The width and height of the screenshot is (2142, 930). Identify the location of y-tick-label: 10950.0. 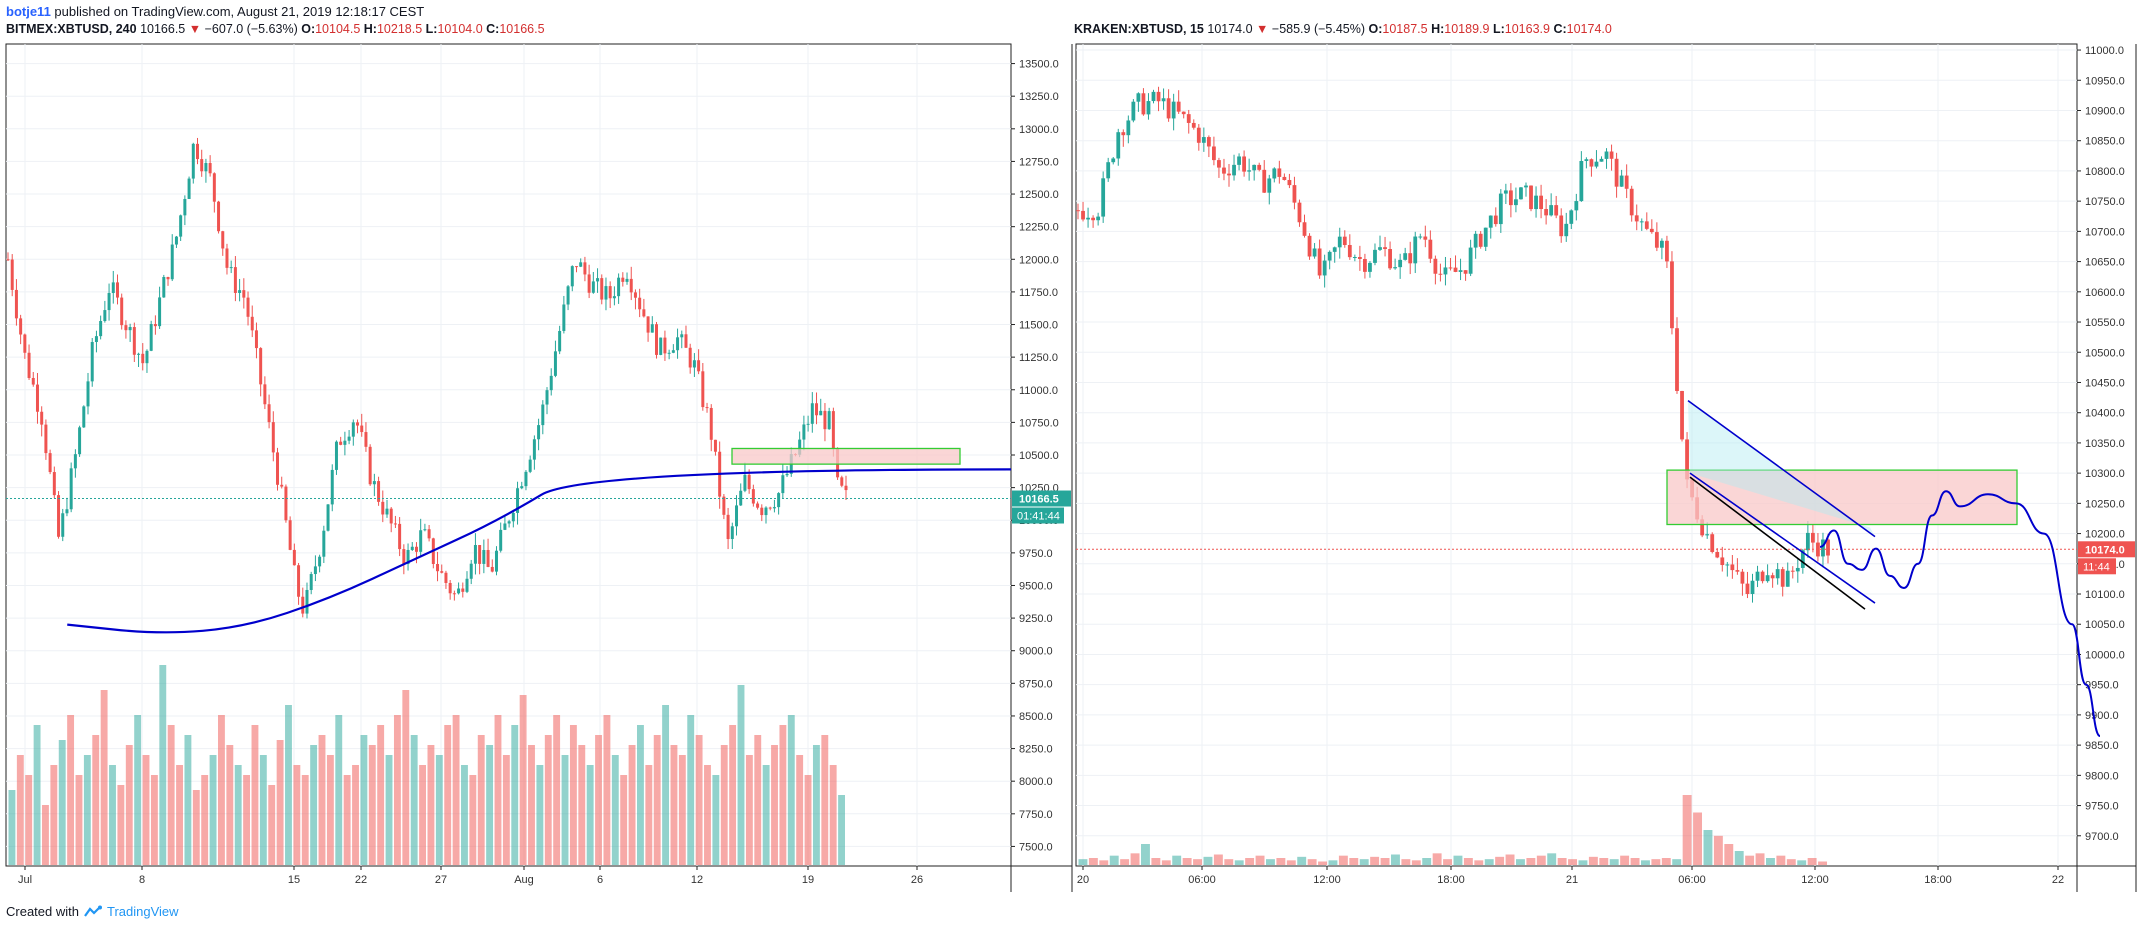
(2105, 81).